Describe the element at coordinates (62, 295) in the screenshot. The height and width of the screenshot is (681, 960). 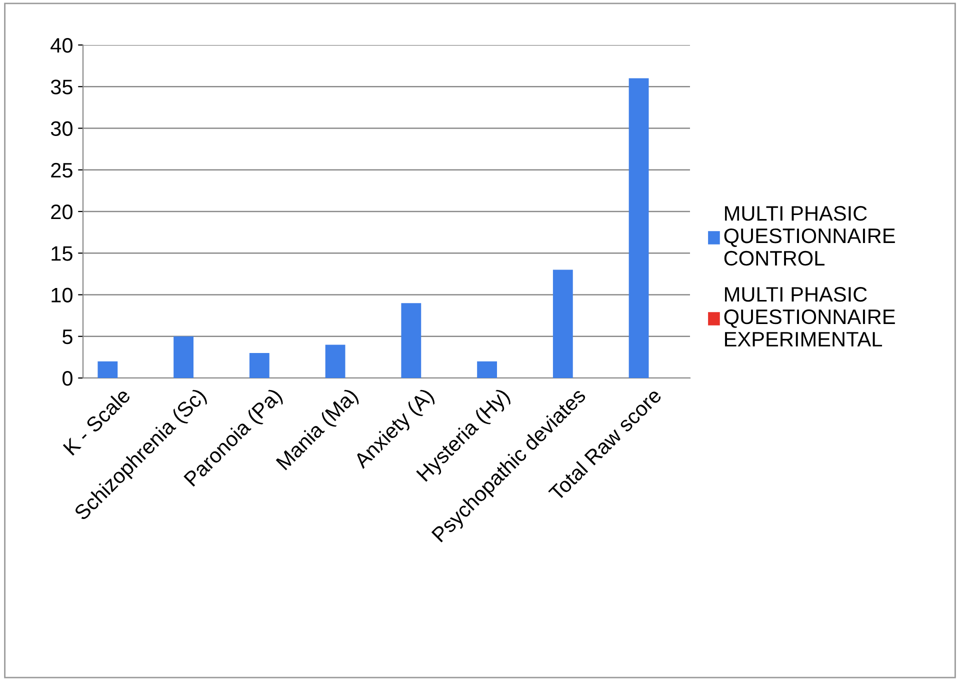
I see `y-tick-label: 10` at that location.